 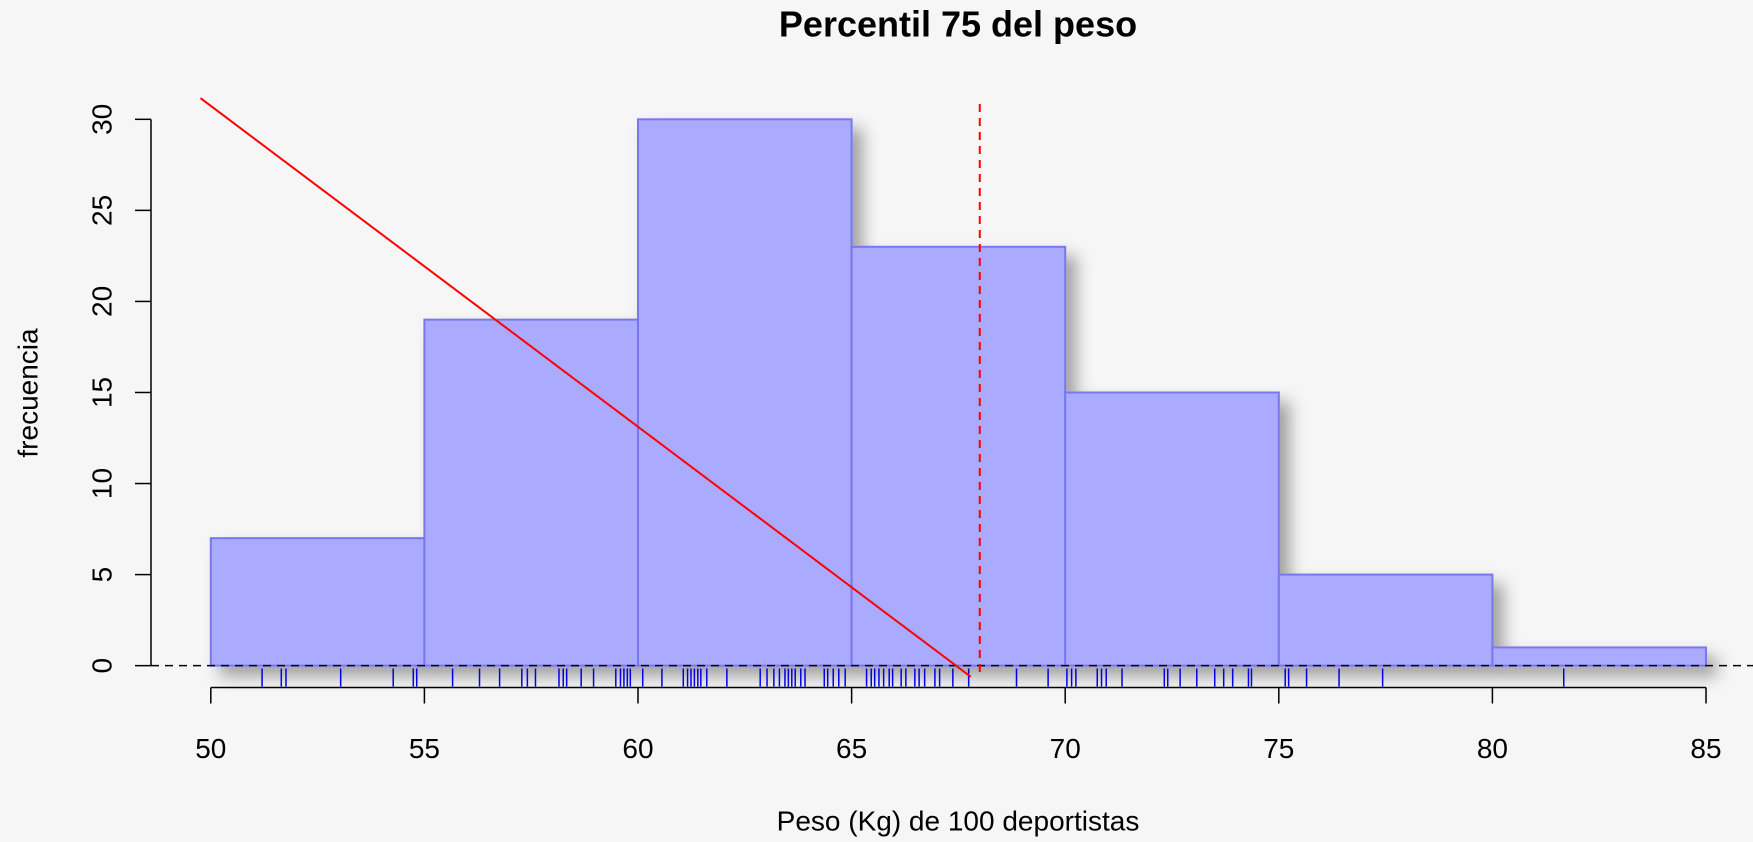 What do you see at coordinates (1278, 748) in the screenshot?
I see `x-tick-label: 75` at bounding box center [1278, 748].